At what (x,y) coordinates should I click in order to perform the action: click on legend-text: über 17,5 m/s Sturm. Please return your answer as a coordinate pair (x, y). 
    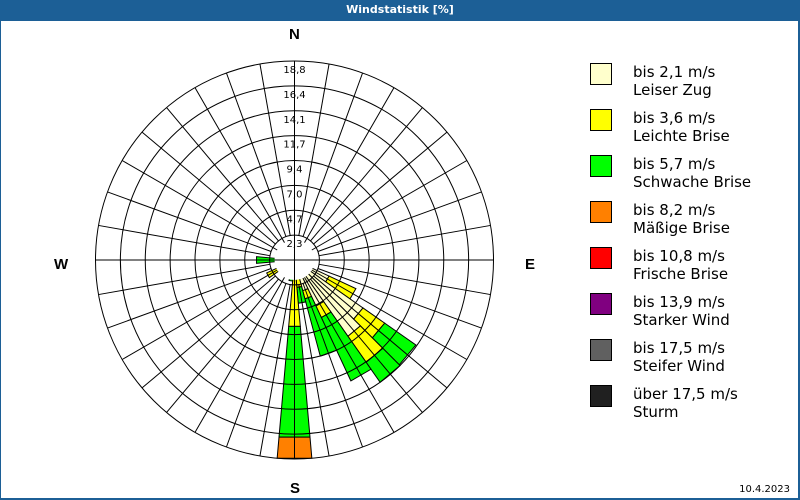
    Looking at the image, I should click on (685, 403).